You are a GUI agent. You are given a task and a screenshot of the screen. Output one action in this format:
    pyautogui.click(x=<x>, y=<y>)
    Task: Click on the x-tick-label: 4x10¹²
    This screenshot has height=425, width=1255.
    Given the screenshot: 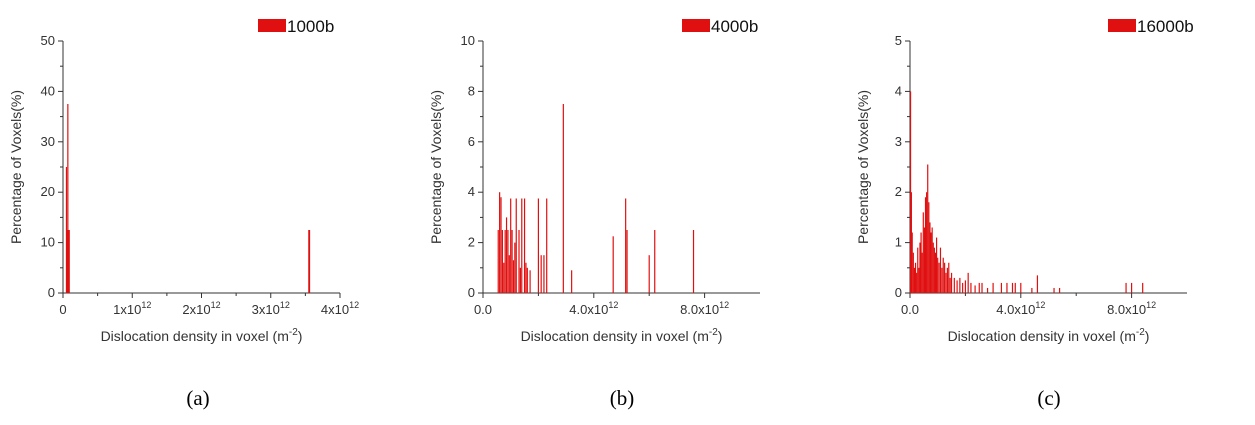 What is the action you would take?
    pyautogui.click(x=340, y=308)
    